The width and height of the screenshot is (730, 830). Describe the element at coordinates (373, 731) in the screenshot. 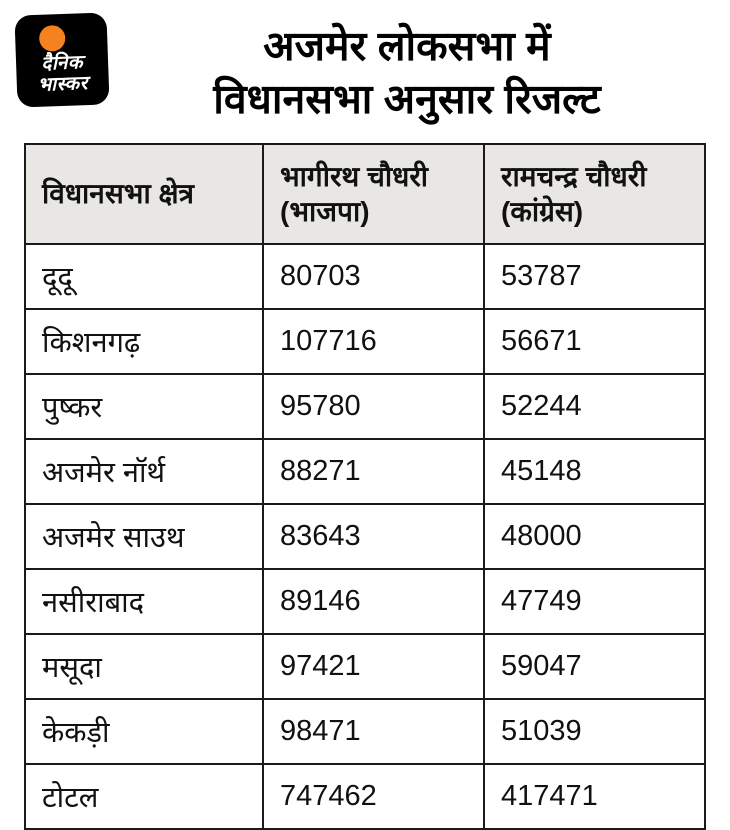

I see `bjp-votes-cell: 98471` at that location.